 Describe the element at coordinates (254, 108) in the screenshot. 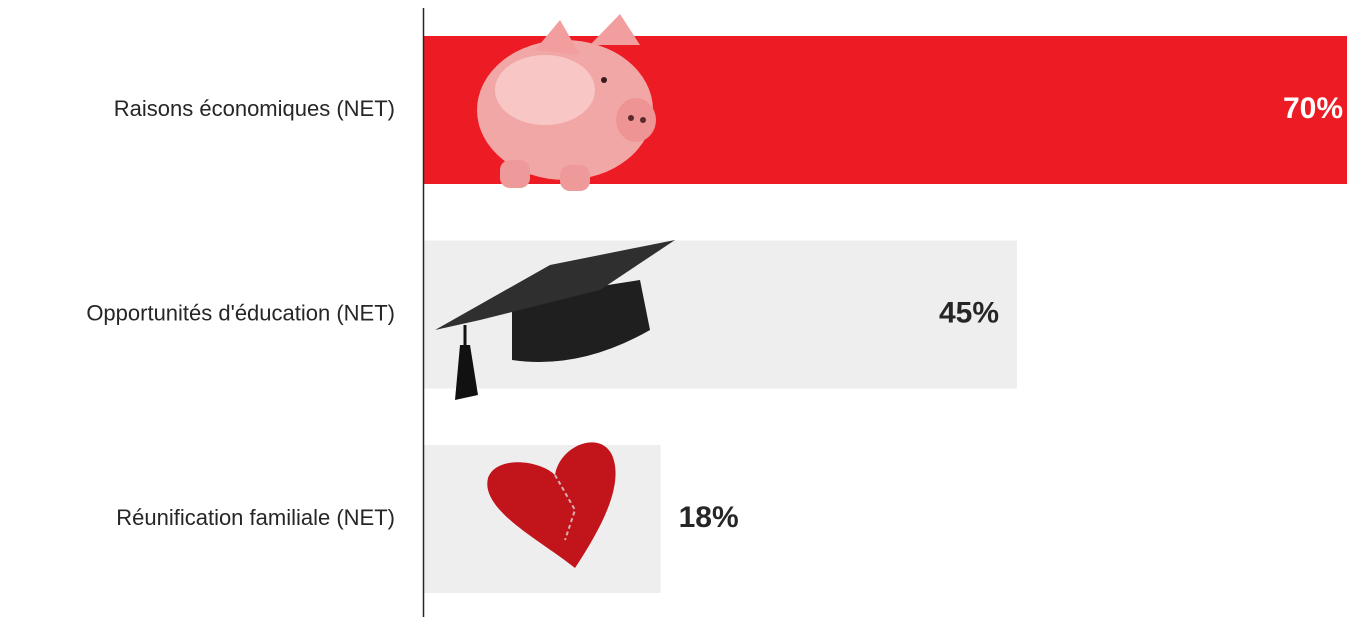

I see `category-label: Raisons économiques (NET)` at that location.